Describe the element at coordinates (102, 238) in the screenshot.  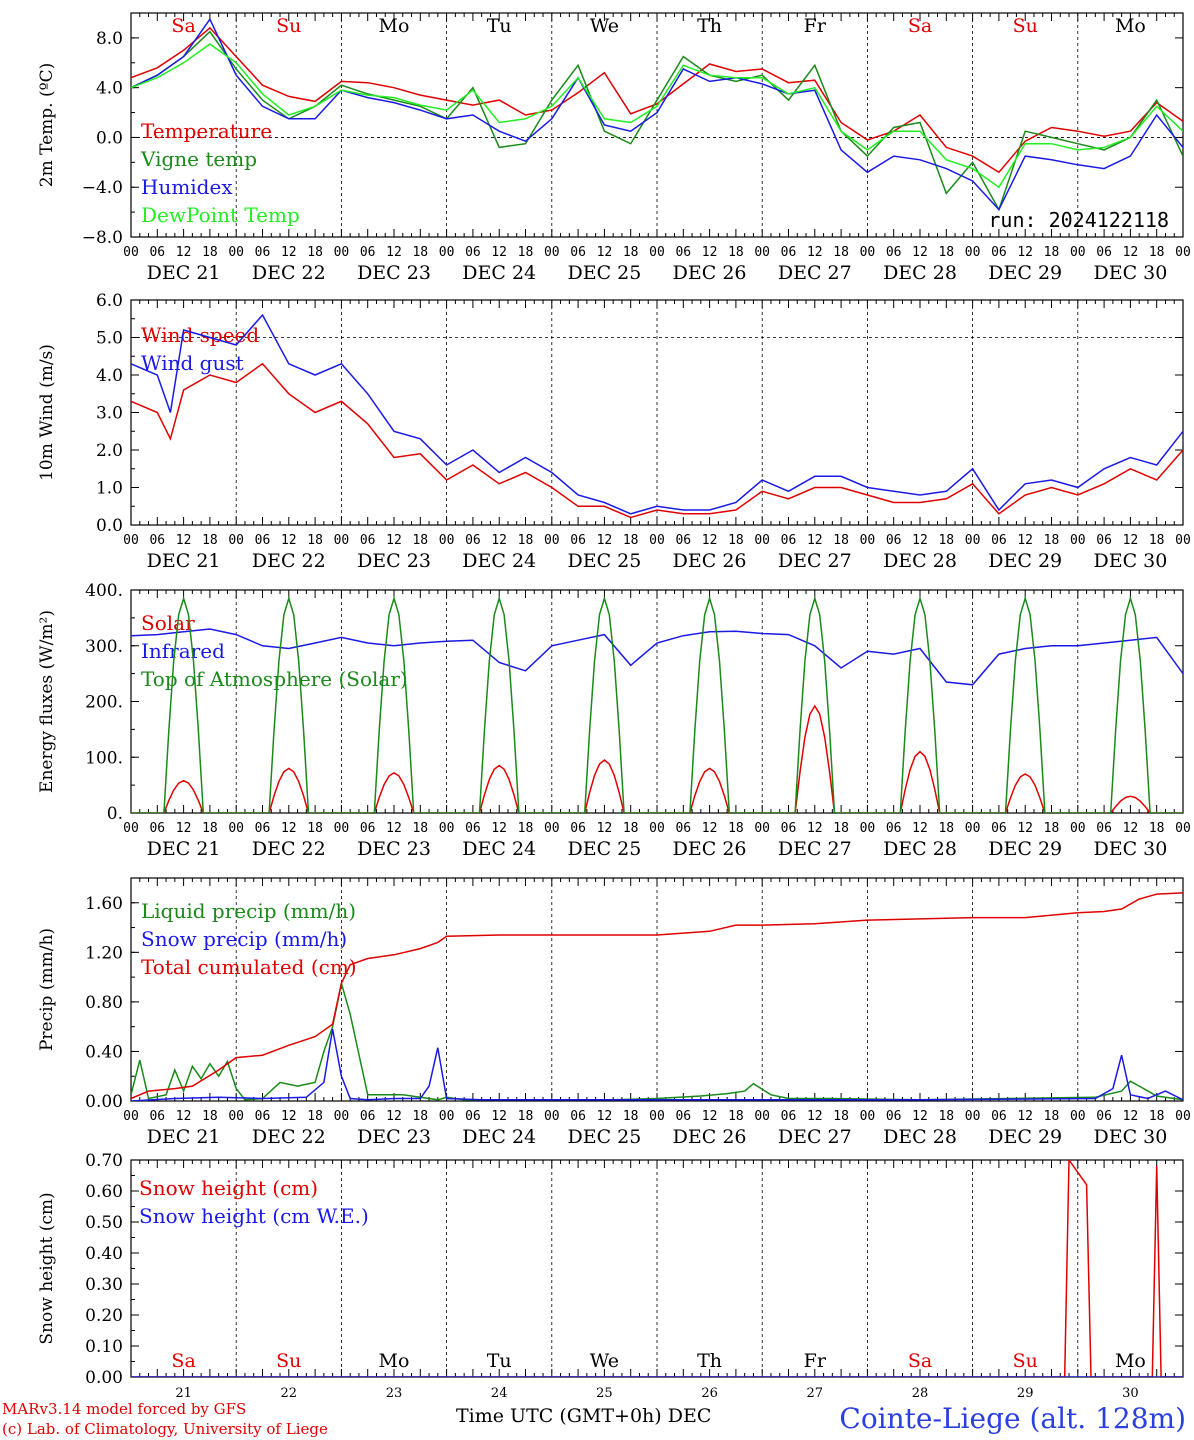
I see `y-tick-label: −8.0` at that location.